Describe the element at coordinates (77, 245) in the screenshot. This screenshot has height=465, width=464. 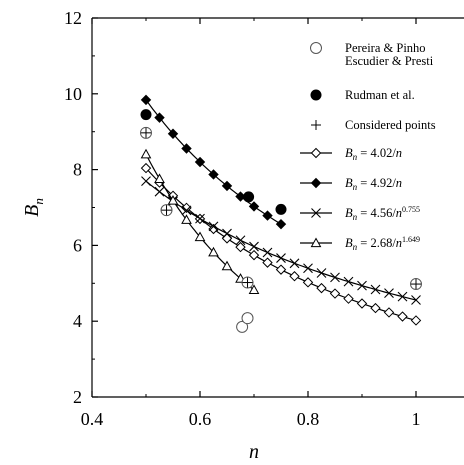
I see `y-tick-label: 6` at that location.